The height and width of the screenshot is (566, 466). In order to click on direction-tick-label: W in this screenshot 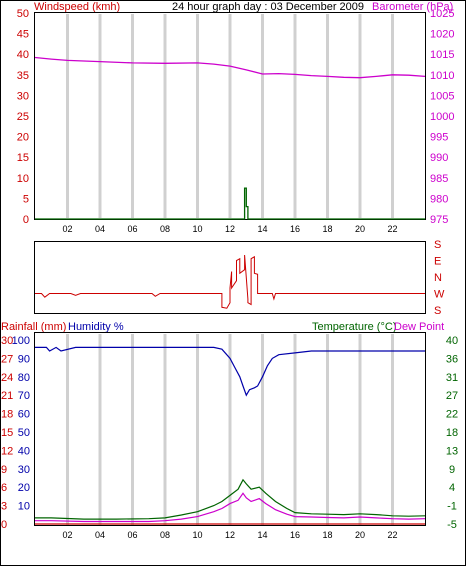, I will do `click(439, 295)`.